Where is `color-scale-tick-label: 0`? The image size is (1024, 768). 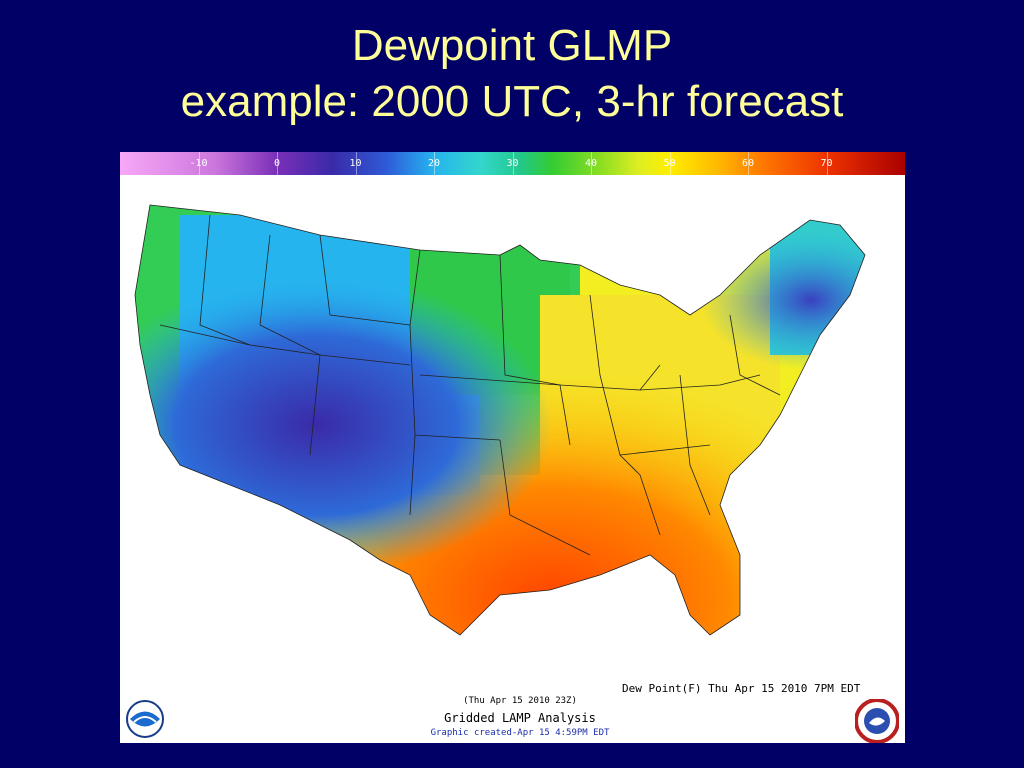 color-scale-tick-label: 0 is located at coordinates (277, 163).